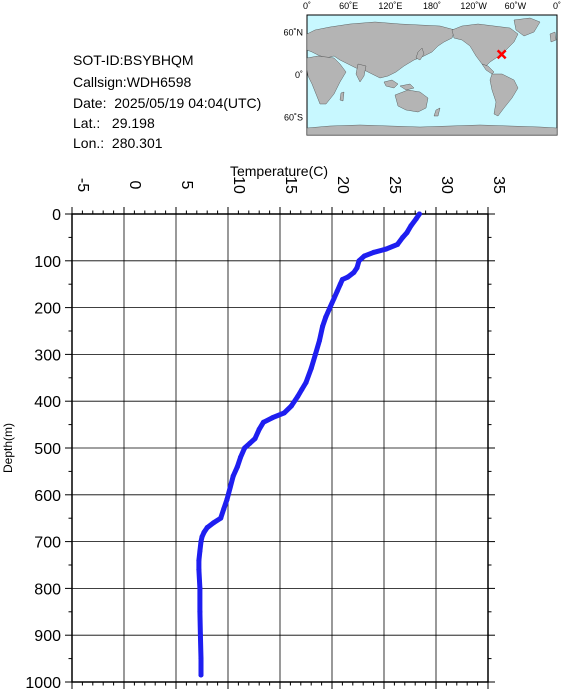 This screenshot has width=564, height=690. What do you see at coordinates (47, 355) in the screenshot?
I see `y-tick-label: 300` at bounding box center [47, 355].